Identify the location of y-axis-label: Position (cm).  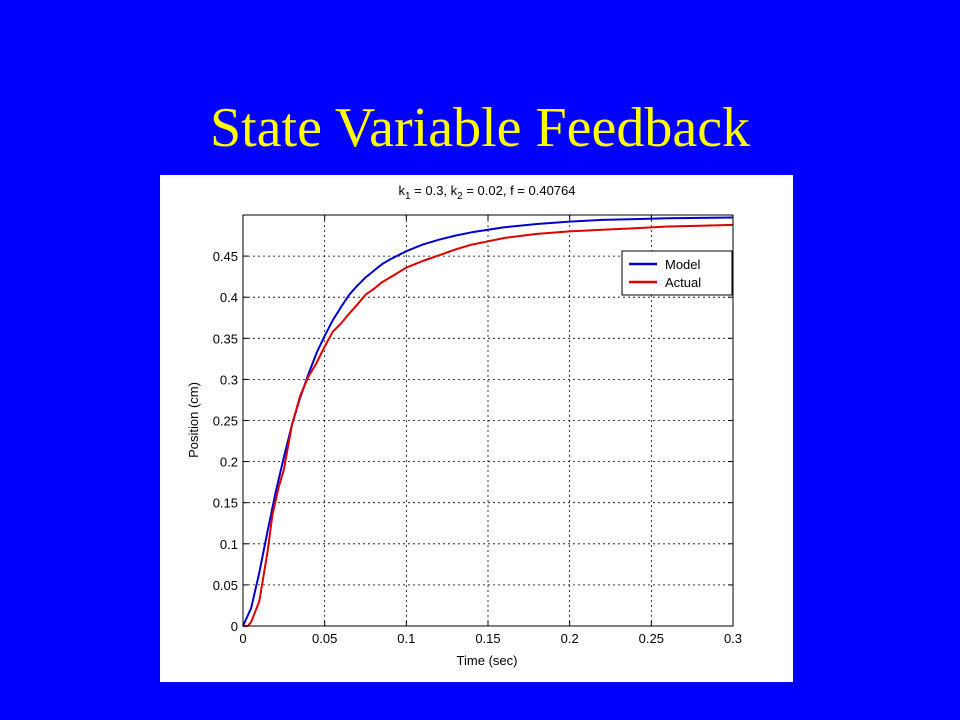
(193, 420).